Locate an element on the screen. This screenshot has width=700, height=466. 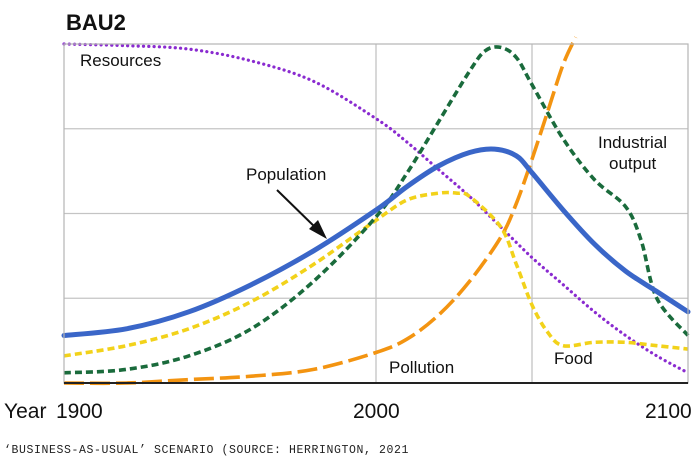
resources-label: Resources is located at coordinates (120, 60).